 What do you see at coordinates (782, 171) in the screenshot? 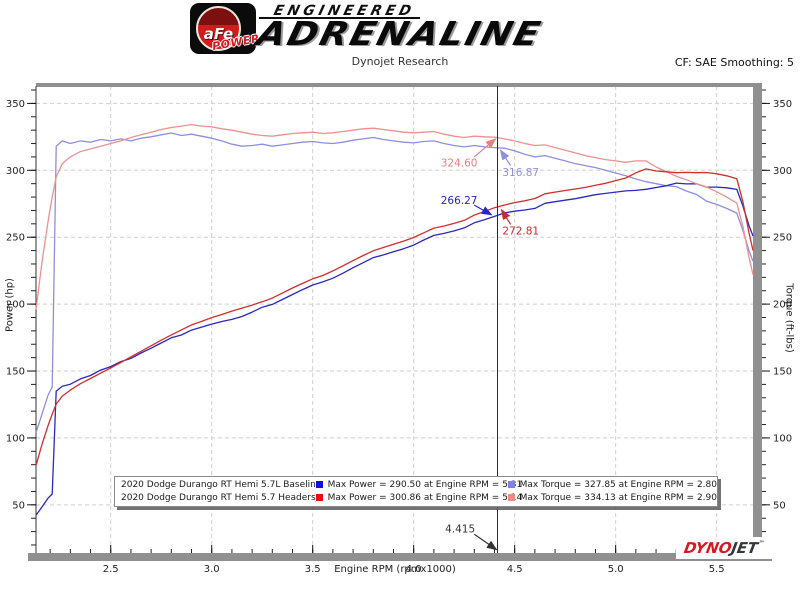
I see `y-tick-label-right: 300` at bounding box center [782, 171].